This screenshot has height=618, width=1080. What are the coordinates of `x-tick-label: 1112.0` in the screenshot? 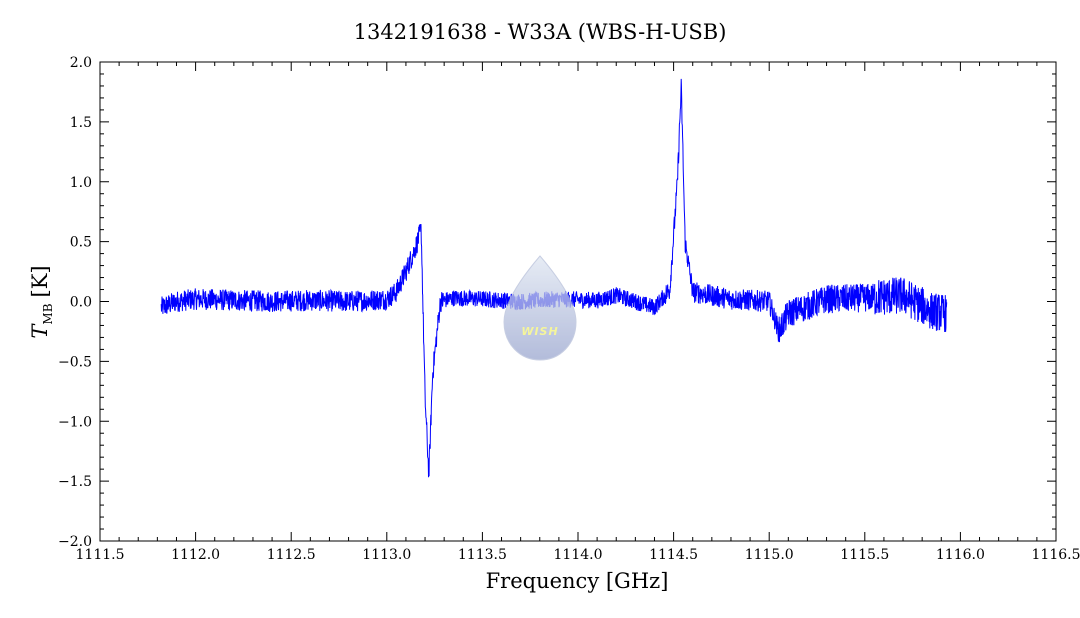 It's located at (195, 555).